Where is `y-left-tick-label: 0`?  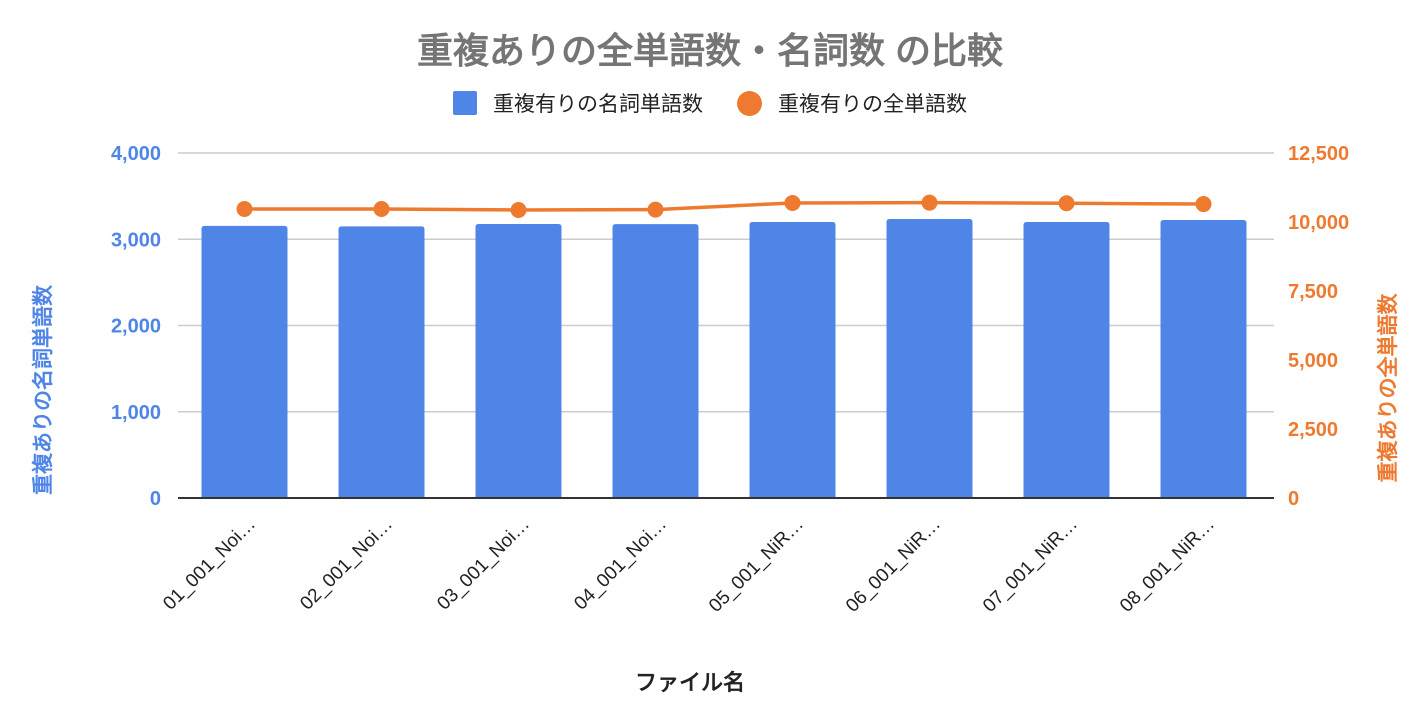
y-left-tick-label: 0 is located at coordinates (155, 499).